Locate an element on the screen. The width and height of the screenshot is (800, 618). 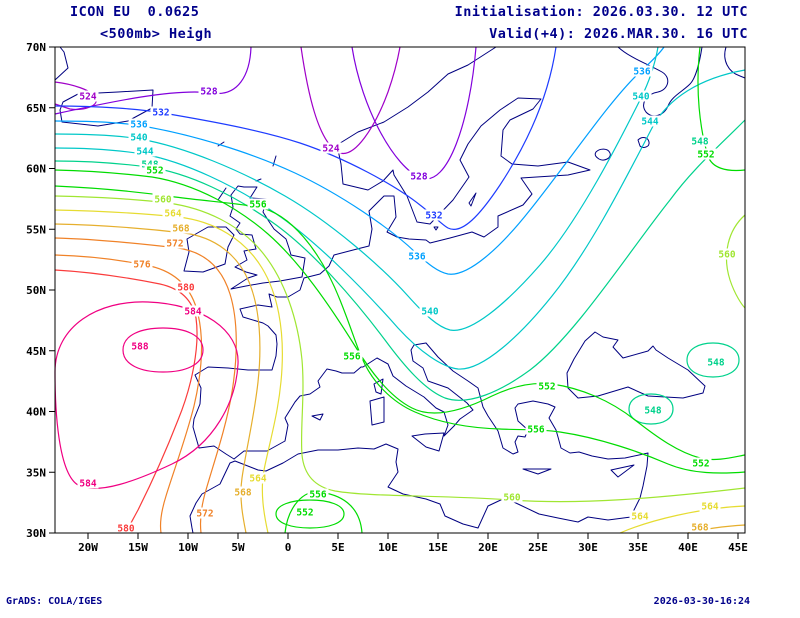
creation-timestamp: 2026-03-30-16:24 is located at coordinates (701, 601).